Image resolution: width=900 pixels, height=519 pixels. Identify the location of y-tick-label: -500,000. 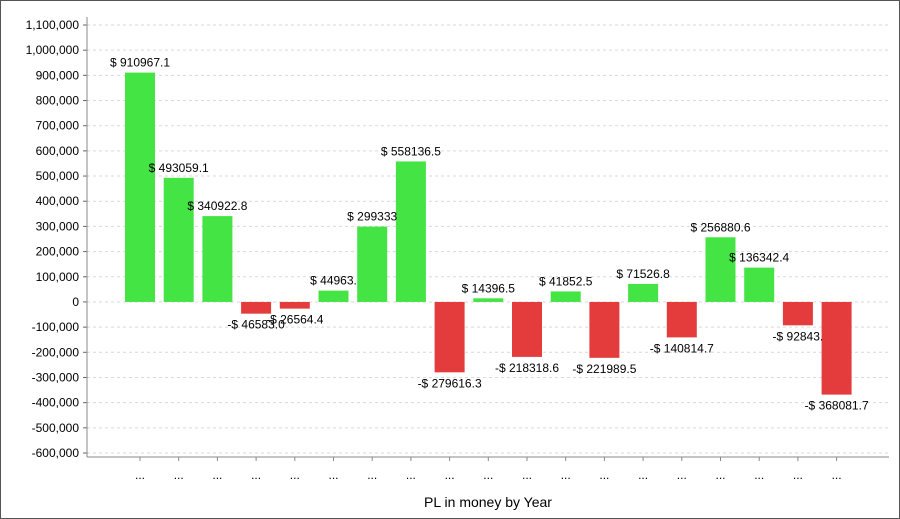
(56, 428).